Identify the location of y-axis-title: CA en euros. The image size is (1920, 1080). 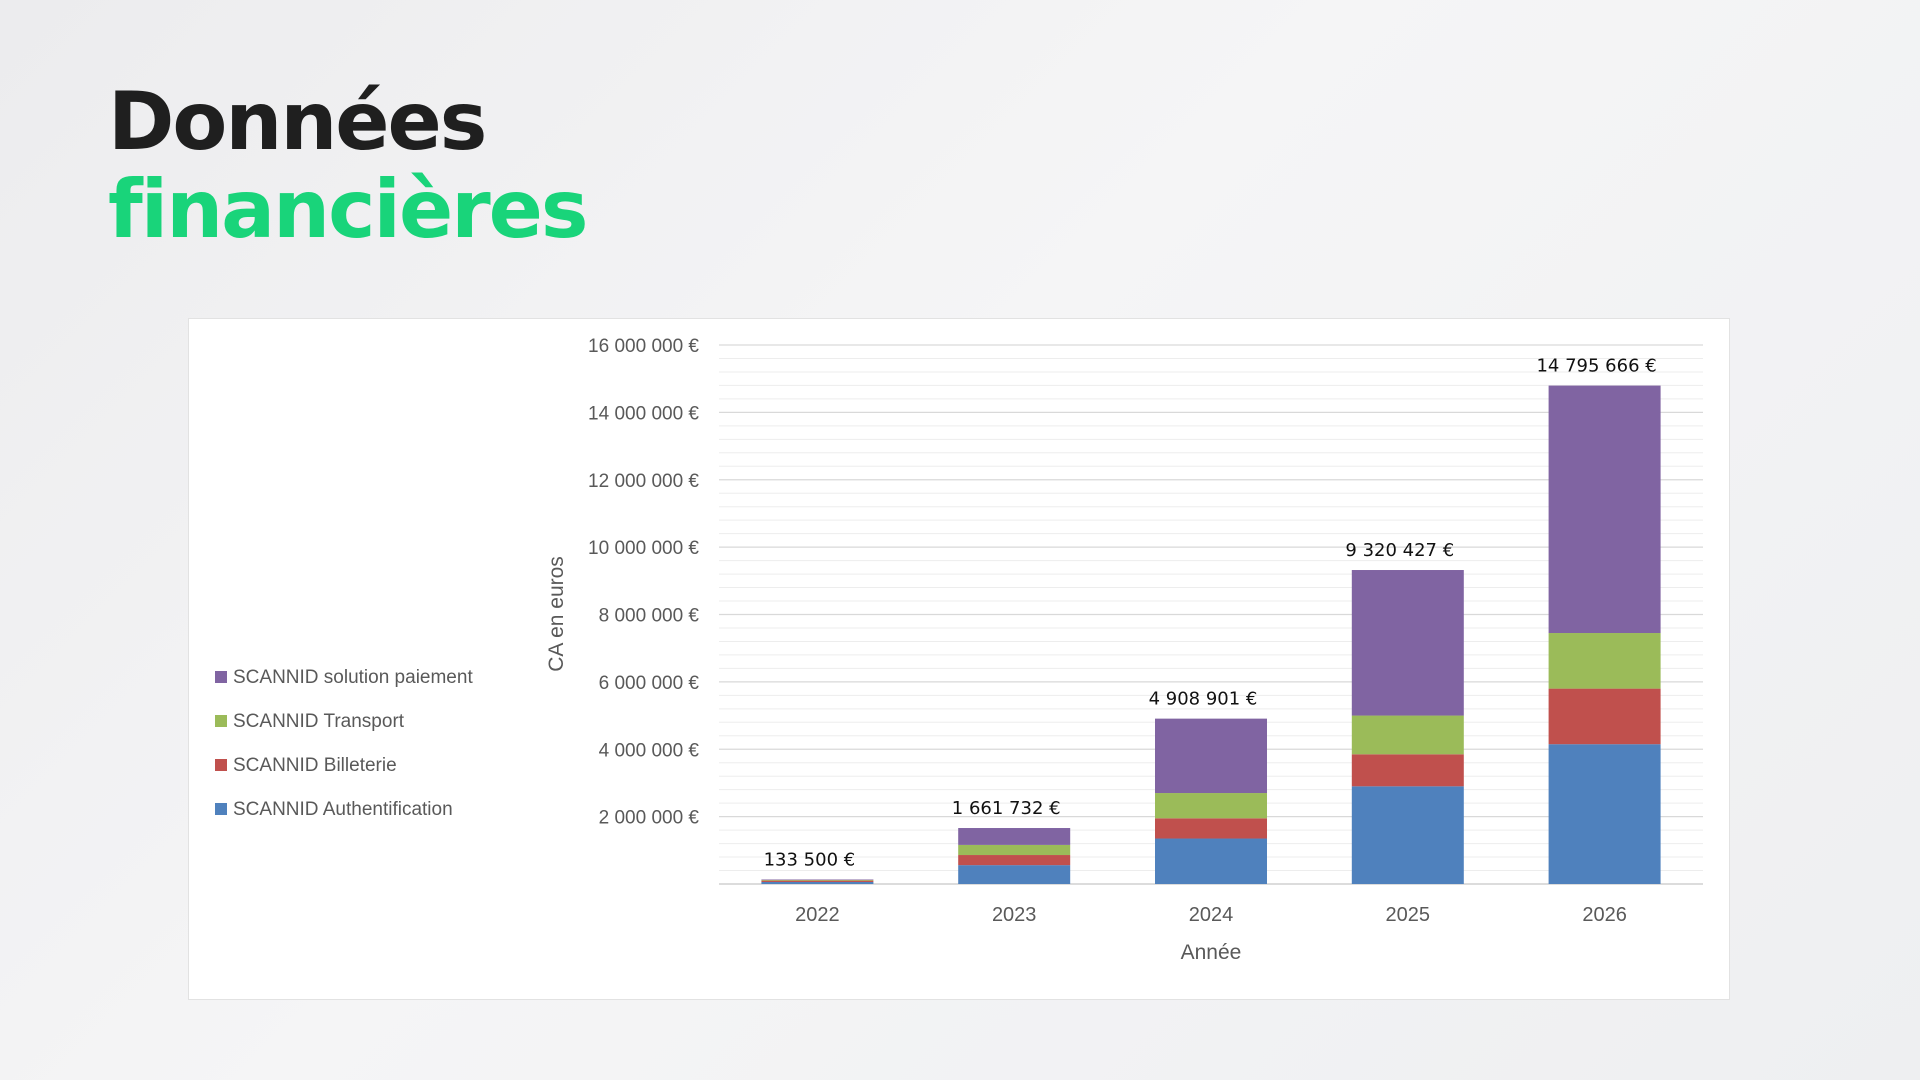
(556, 614).